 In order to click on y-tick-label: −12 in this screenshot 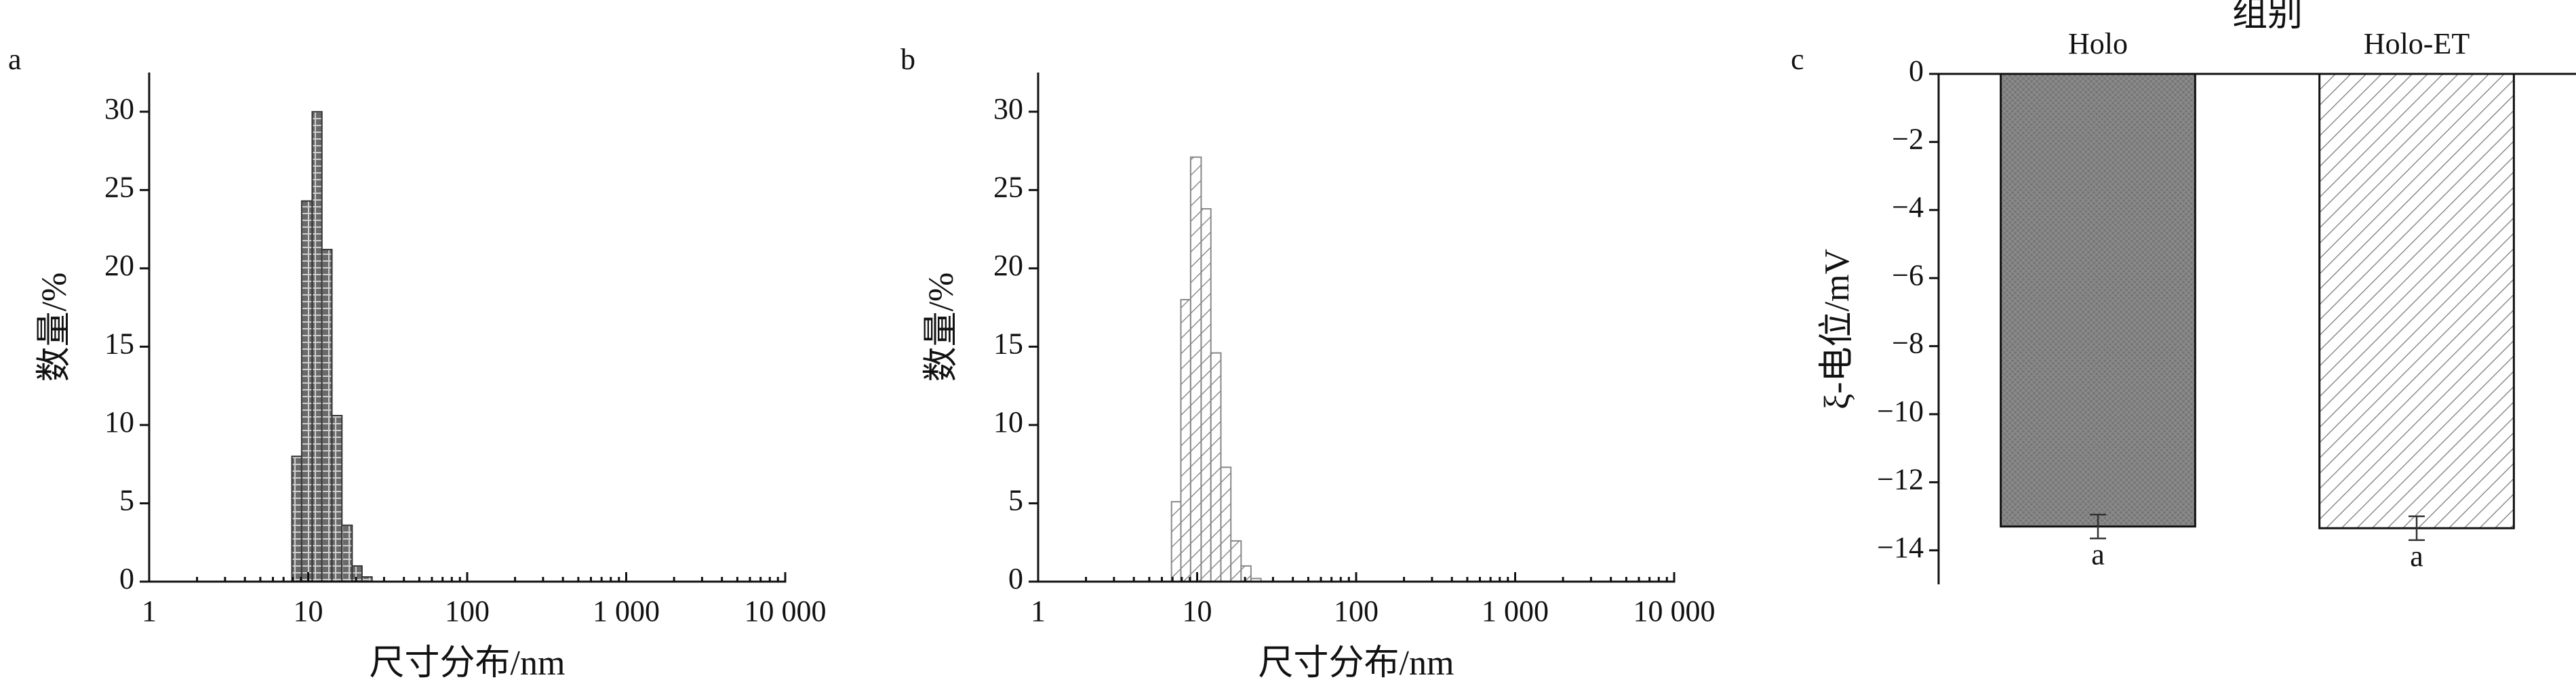, I will do `click(1901, 479)`.